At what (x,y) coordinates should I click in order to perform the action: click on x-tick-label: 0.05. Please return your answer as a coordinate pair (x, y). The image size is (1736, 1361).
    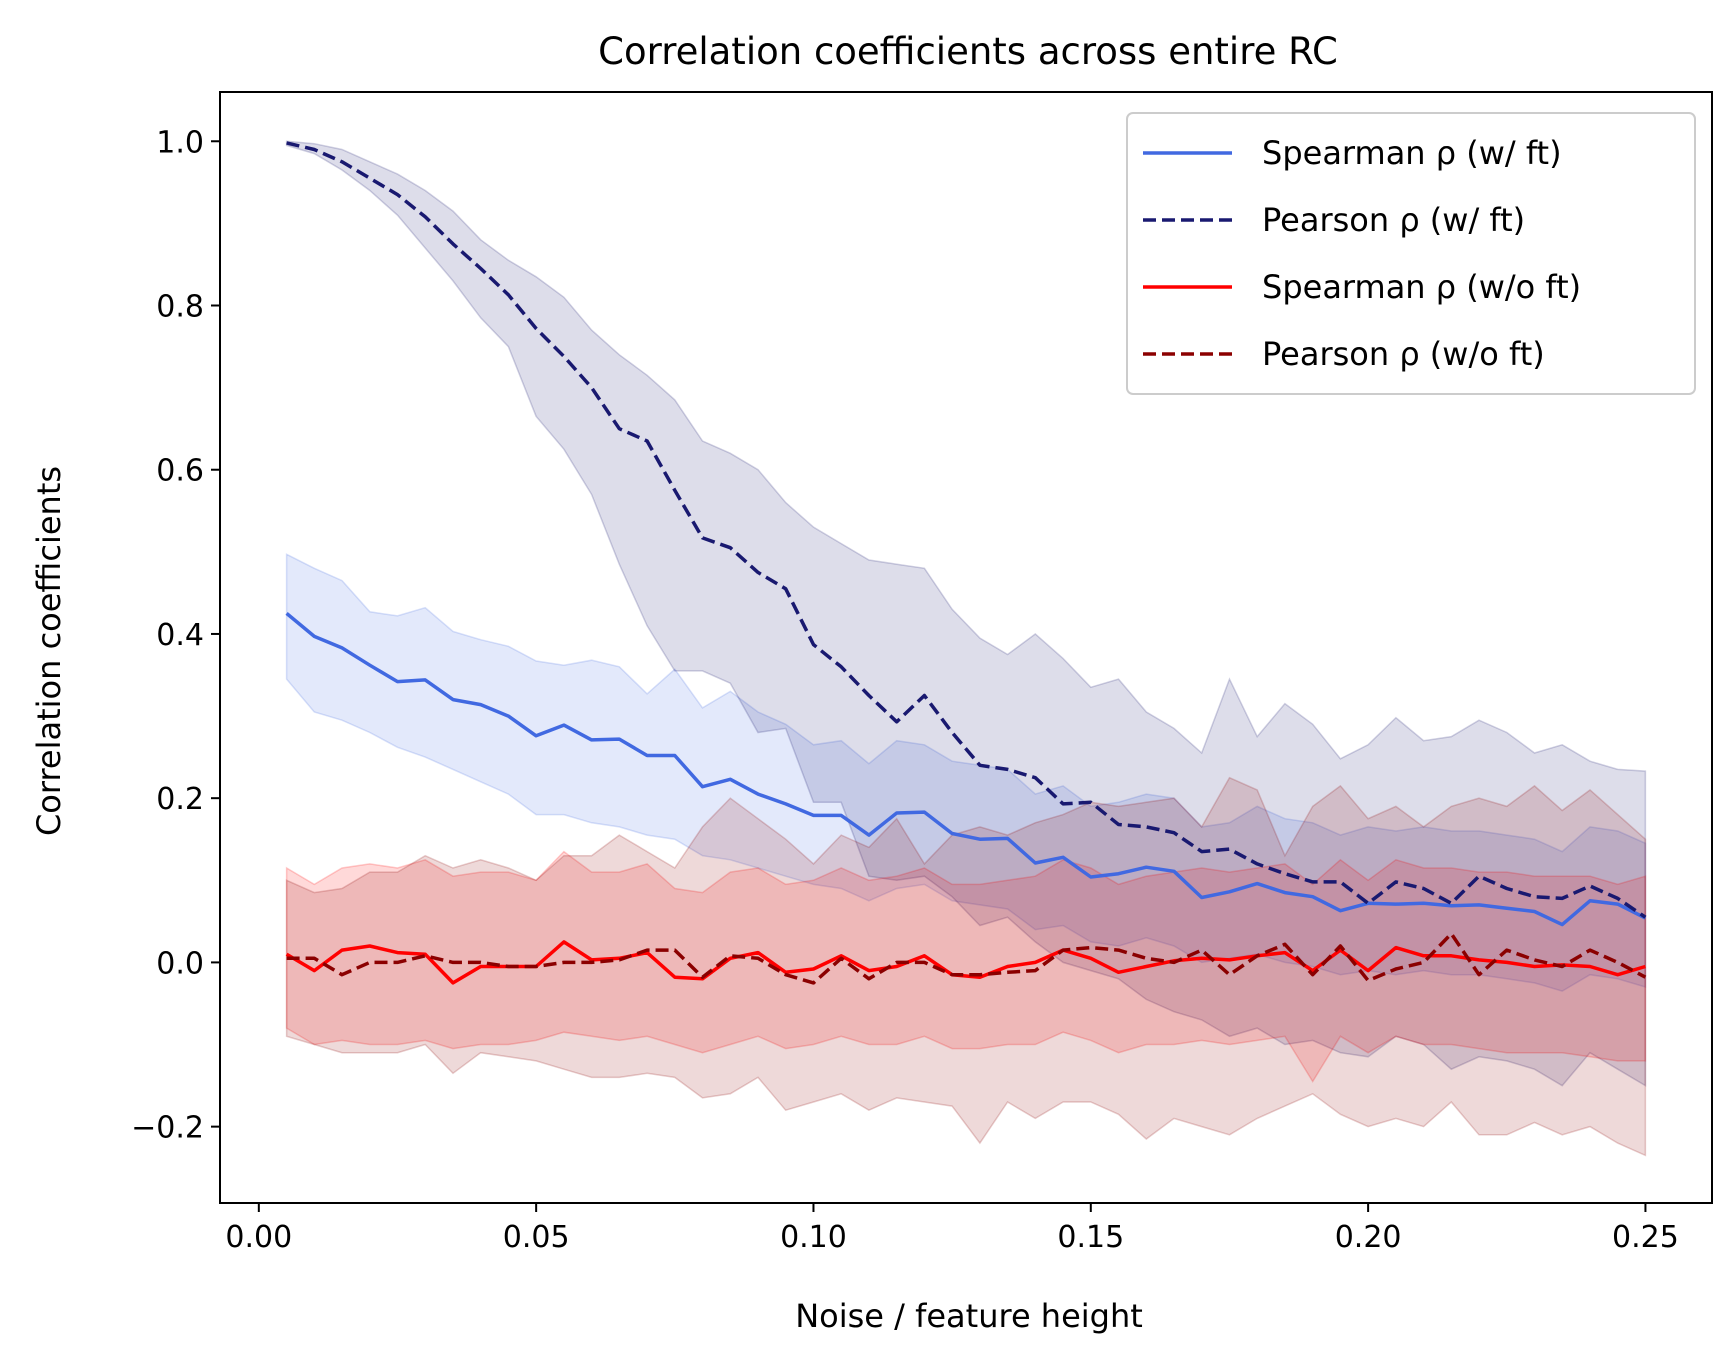
    Looking at the image, I should click on (536, 1237).